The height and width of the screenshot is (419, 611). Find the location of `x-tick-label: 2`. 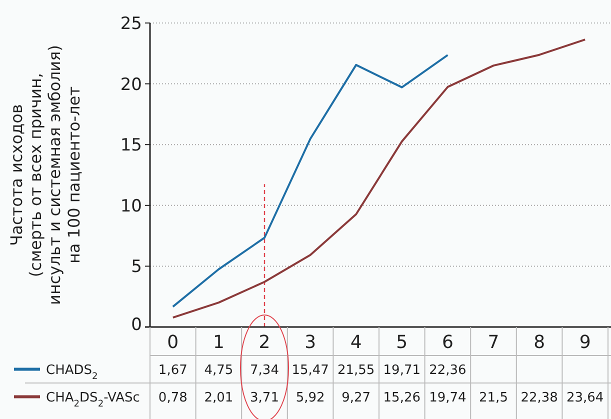

x-tick-label: 2 is located at coordinates (264, 343).